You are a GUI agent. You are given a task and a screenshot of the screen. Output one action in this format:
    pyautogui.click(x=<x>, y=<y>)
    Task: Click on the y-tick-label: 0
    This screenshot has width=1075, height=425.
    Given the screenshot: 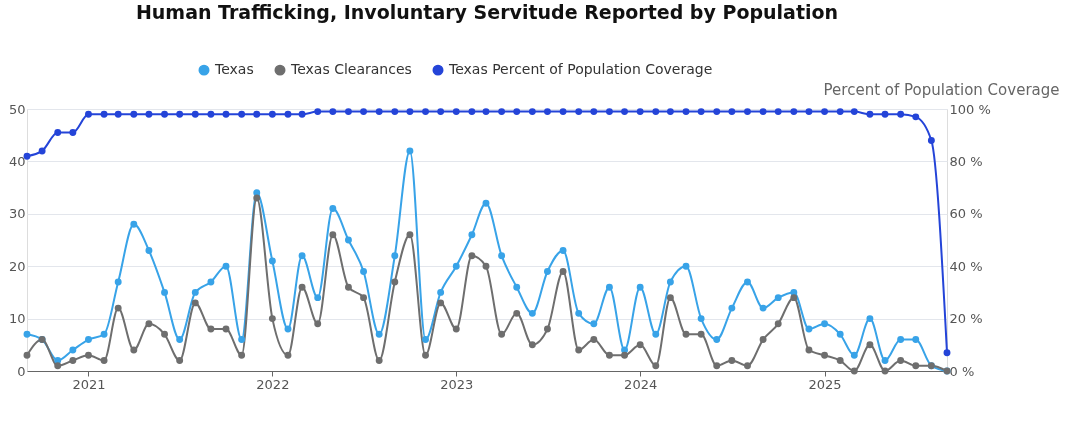 What is the action you would take?
    pyautogui.click(x=21, y=371)
    